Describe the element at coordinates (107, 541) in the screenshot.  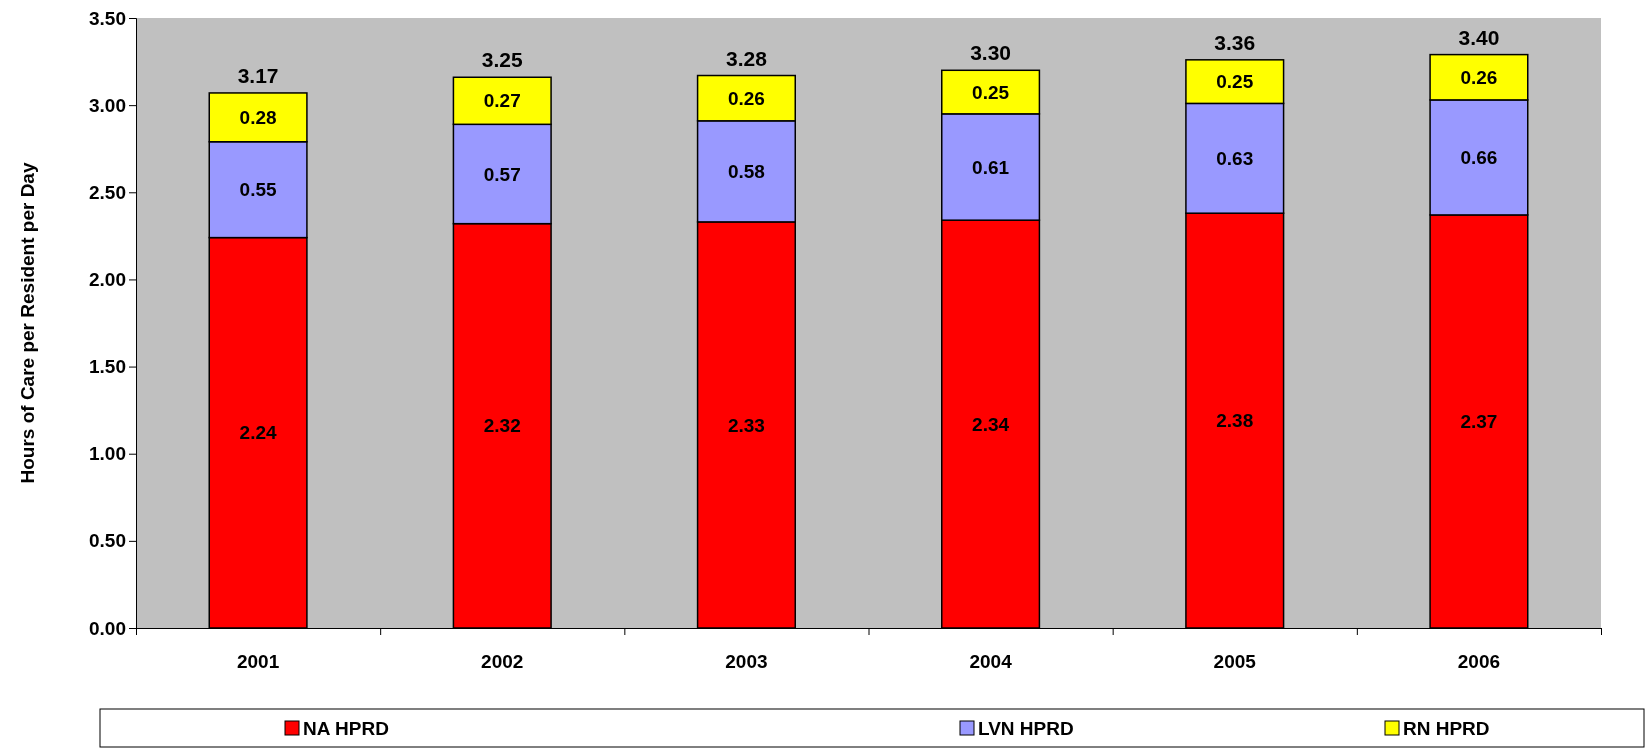
I see `y-tick-label: 0.50` at that location.